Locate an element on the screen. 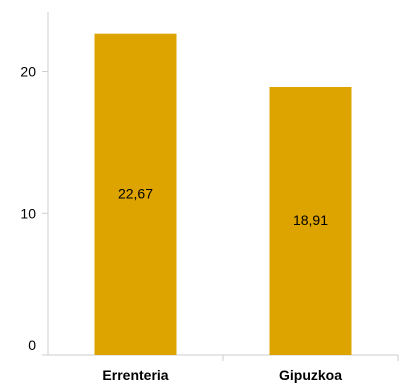 The height and width of the screenshot is (387, 406). y-tick-label: 0 is located at coordinates (32, 345).